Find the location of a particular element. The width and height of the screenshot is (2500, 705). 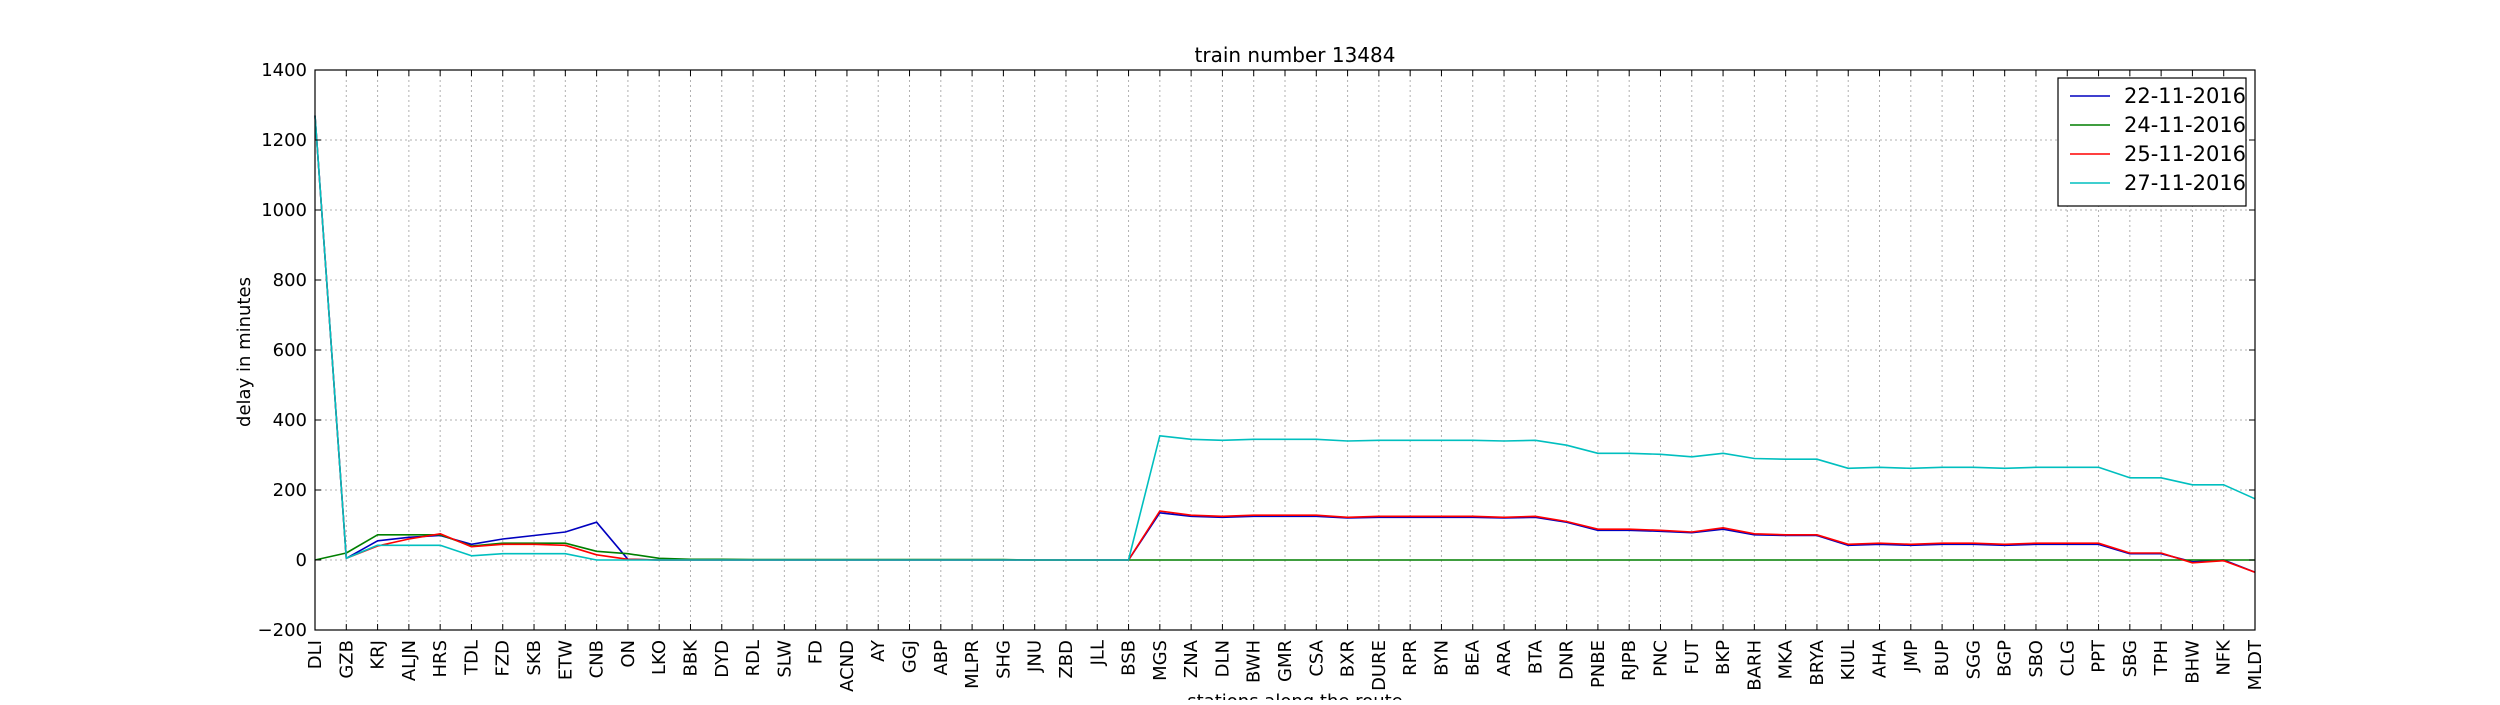

x-tick-label: SBO is located at coordinates (2036, 659).